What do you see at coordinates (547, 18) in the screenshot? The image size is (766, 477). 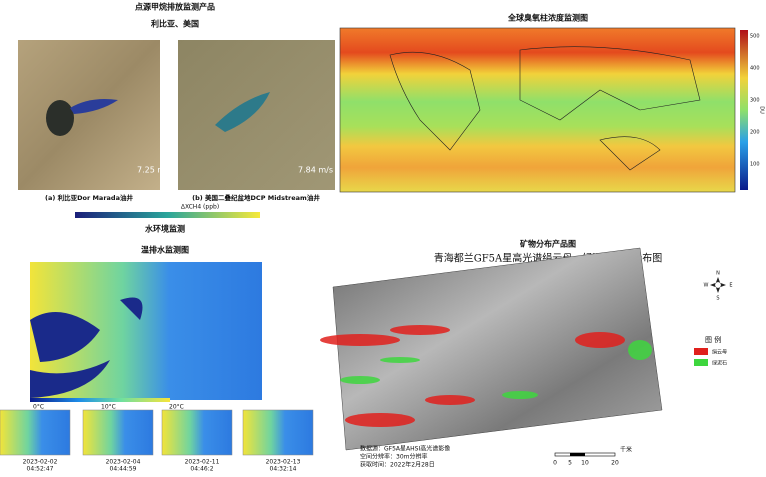 I see `map-title: 全球臭氧柱浓度监测图` at bounding box center [547, 18].